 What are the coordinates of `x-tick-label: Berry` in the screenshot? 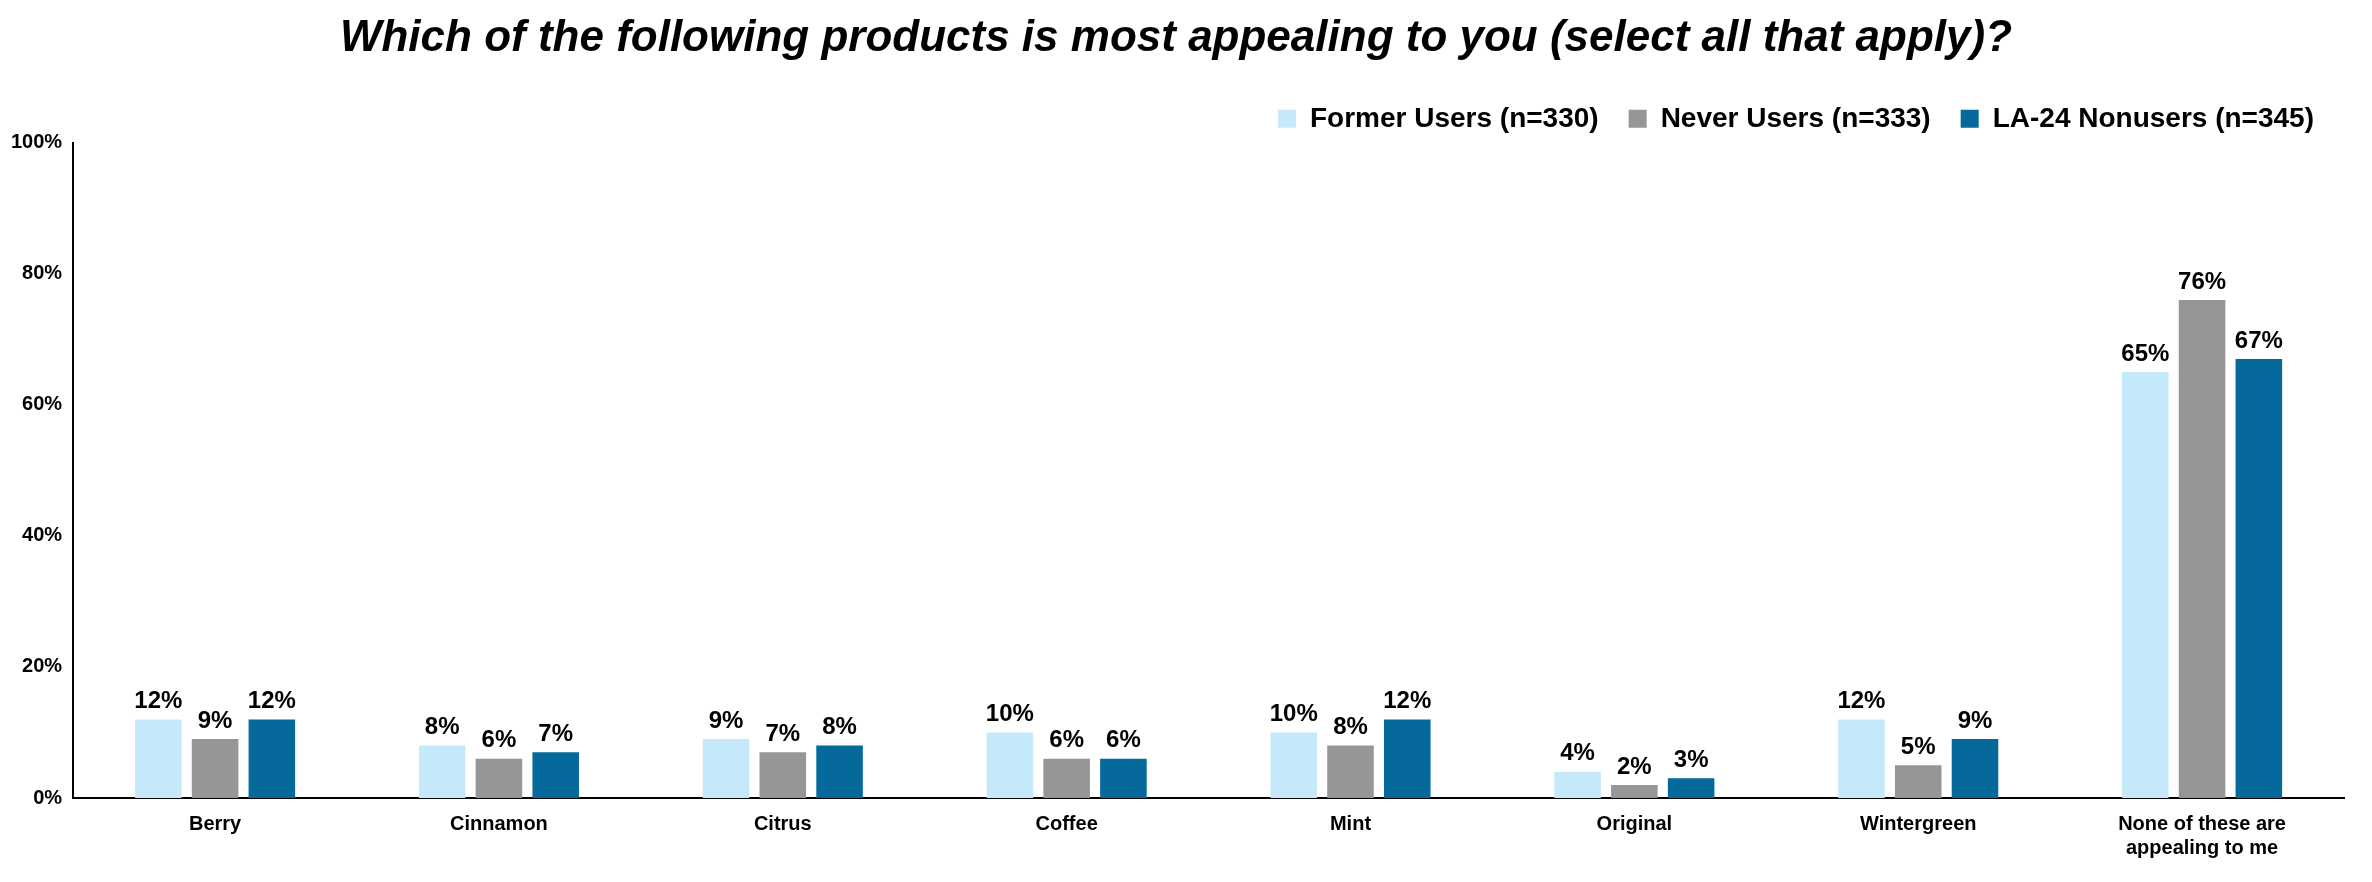 It's located at (215, 822).